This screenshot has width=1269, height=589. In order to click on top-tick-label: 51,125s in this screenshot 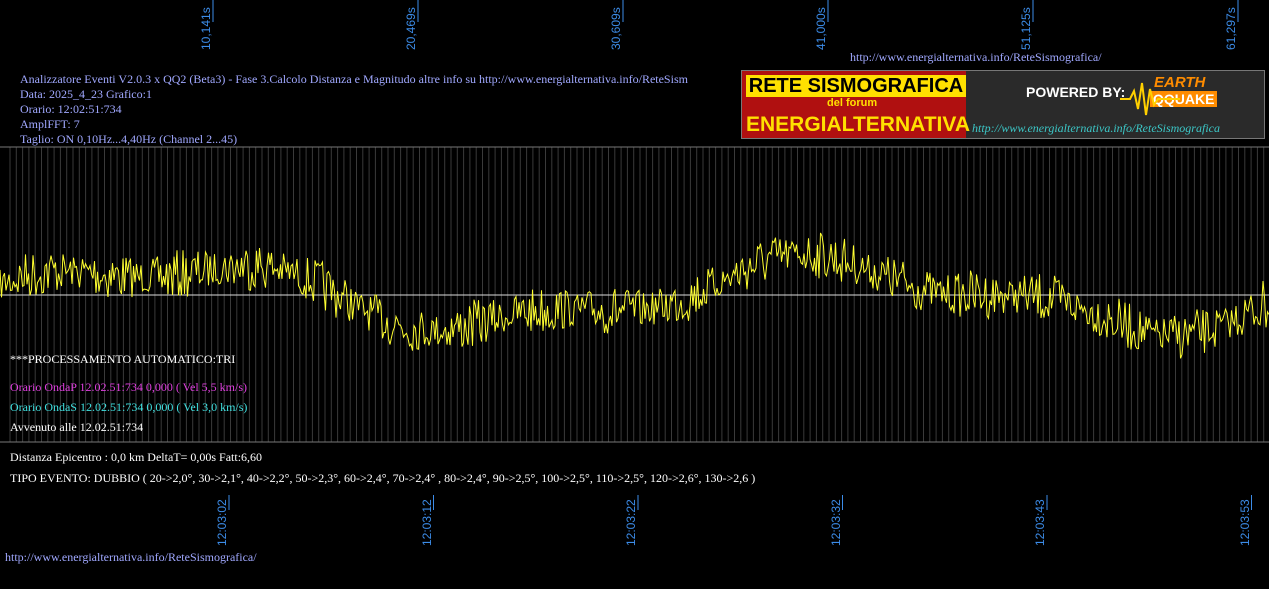, I will do `click(1026, 28)`.